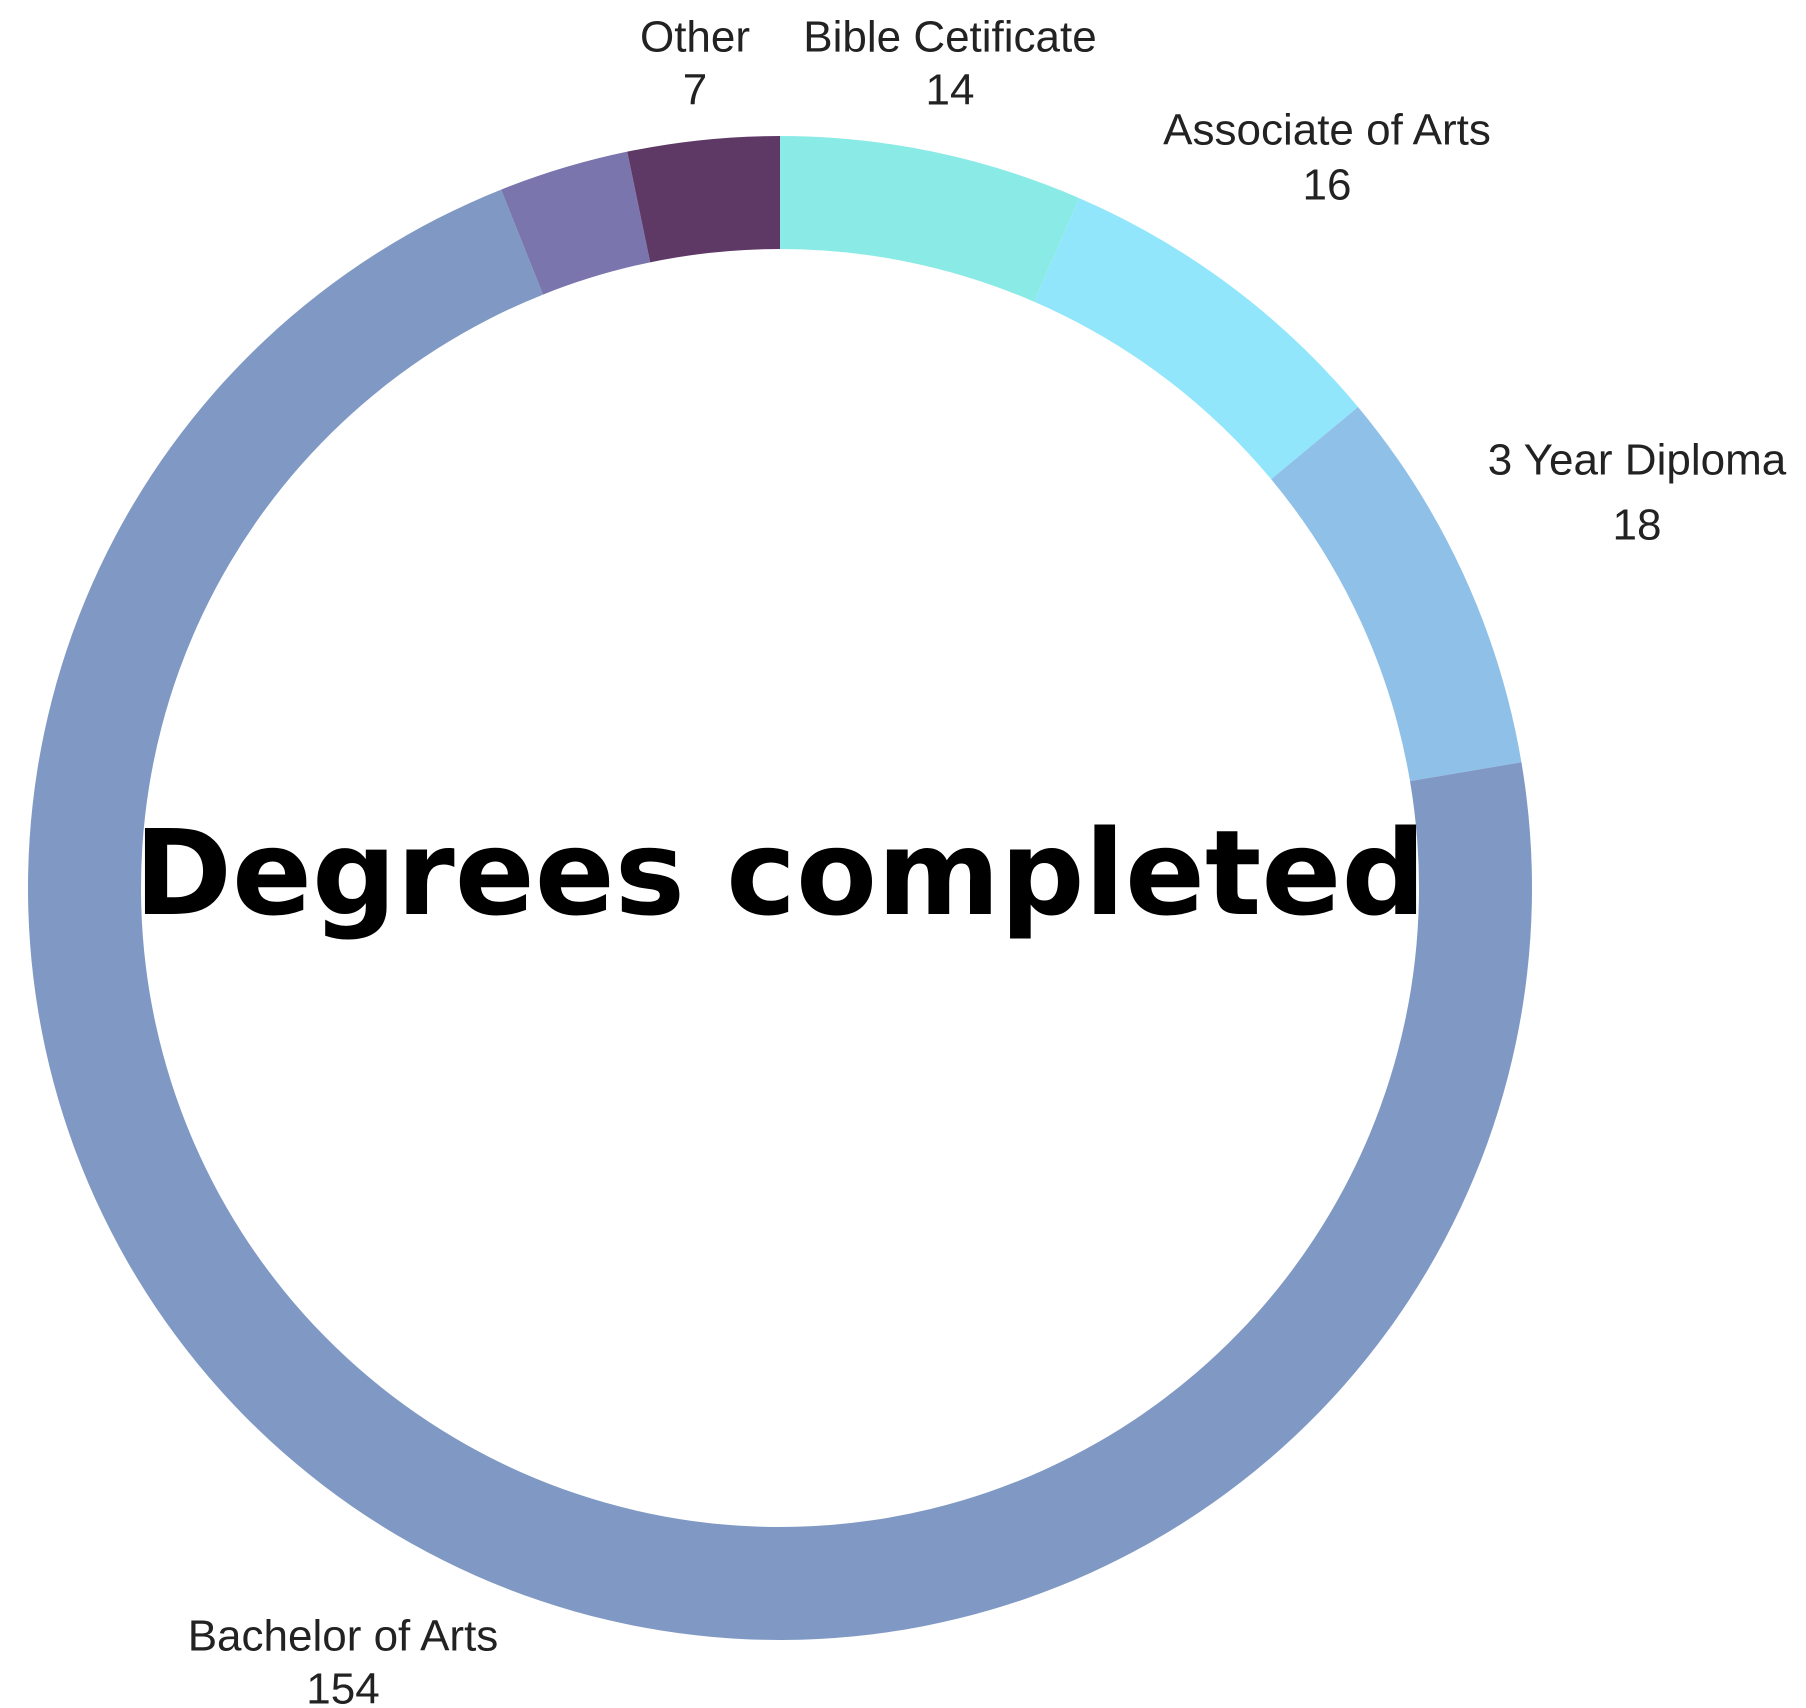  What do you see at coordinates (1637, 525) in the screenshot?
I see `slice-value: 18` at bounding box center [1637, 525].